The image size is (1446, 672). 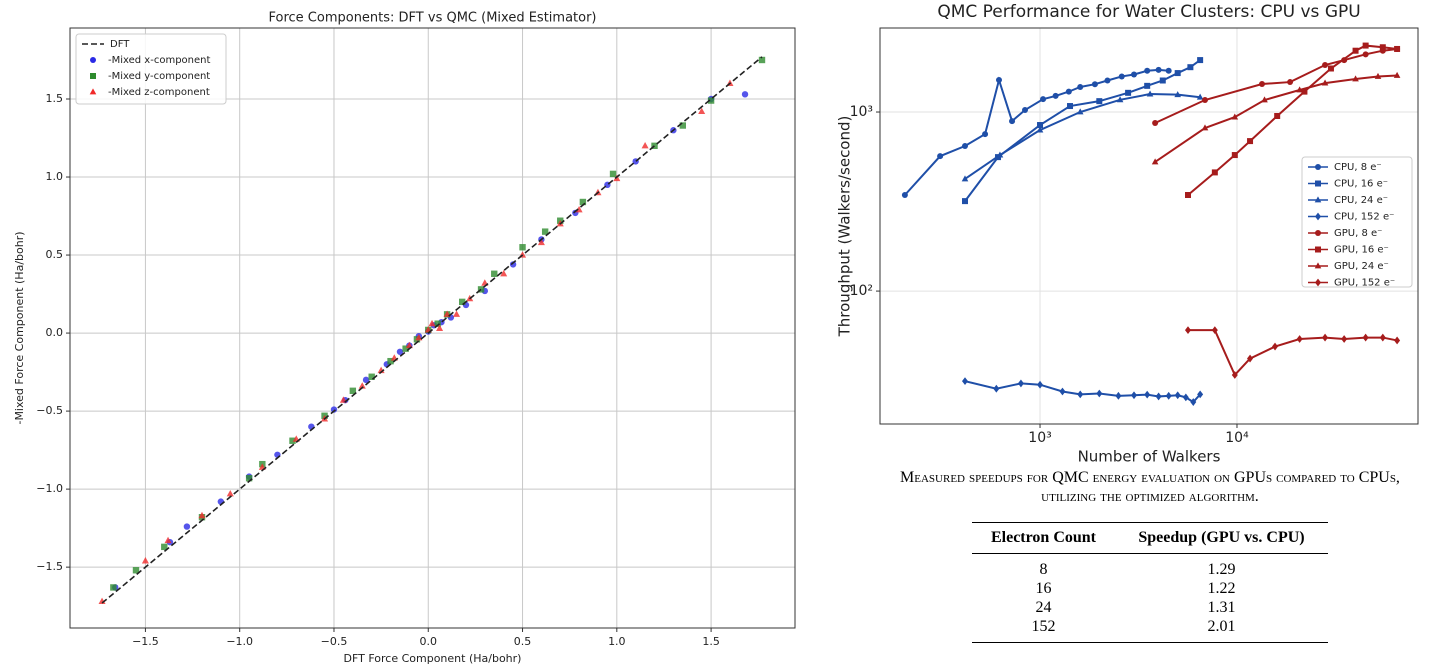 What do you see at coordinates (711, 641) in the screenshot?
I see `x-tick-label: 1.5` at bounding box center [711, 641].